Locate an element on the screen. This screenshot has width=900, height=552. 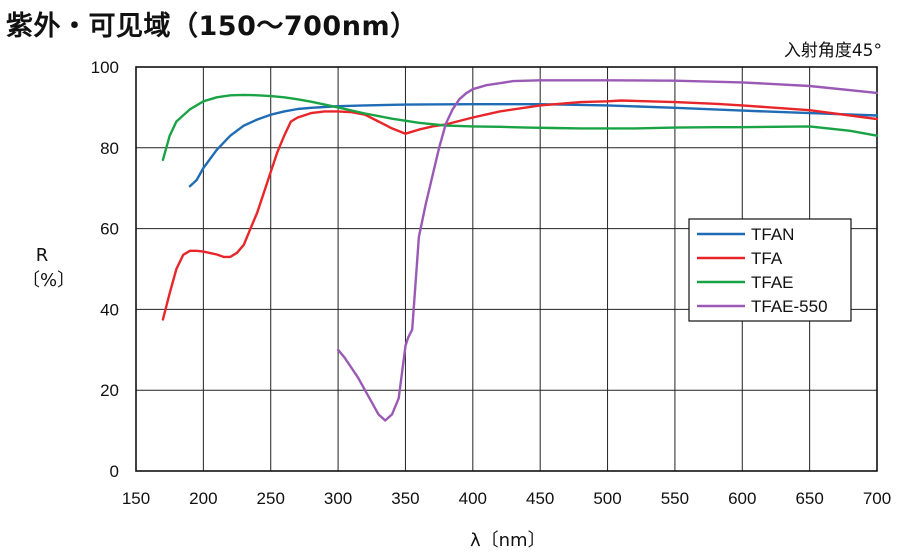
legend: TFAN TFA TFAE TFAE-550 is located at coordinates (770, 270).